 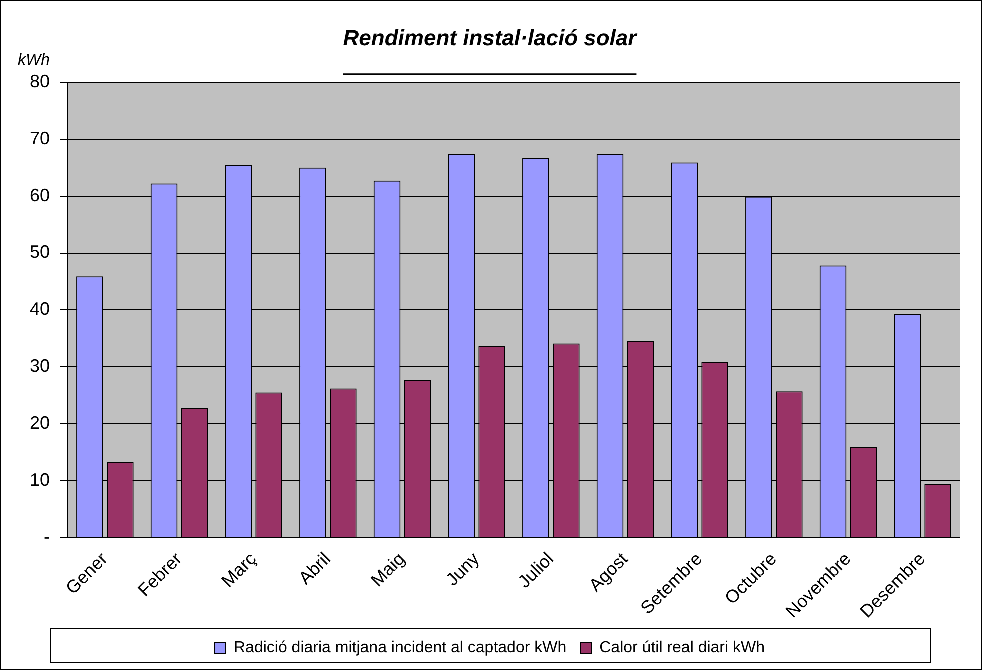 What do you see at coordinates (40, 423) in the screenshot?
I see `y-tick-label: 20` at bounding box center [40, 423].